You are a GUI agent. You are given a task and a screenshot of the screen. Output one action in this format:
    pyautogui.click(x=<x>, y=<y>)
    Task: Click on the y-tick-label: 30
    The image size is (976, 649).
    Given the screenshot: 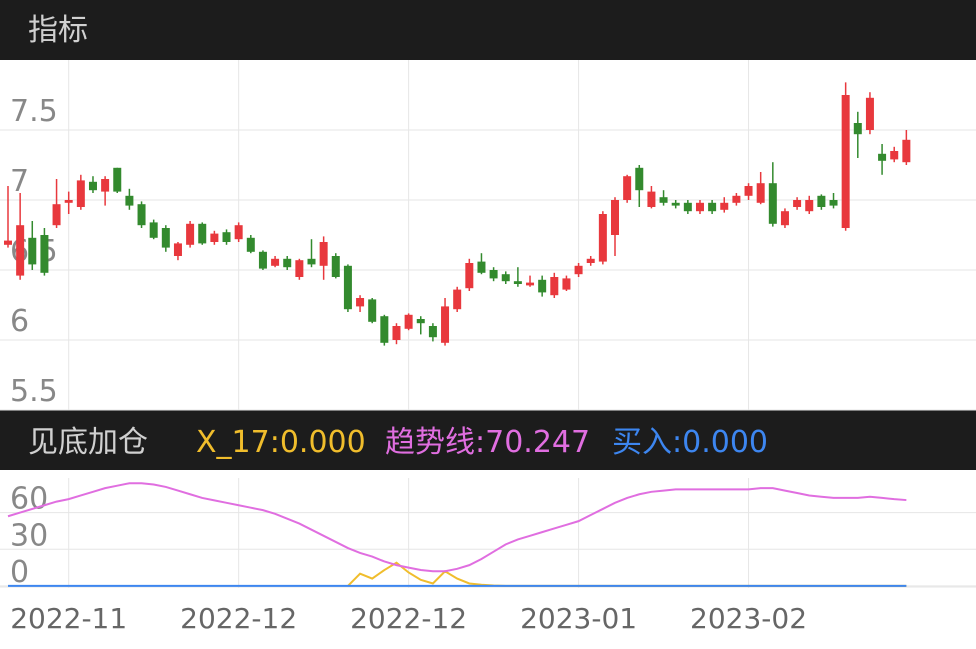 What is the action you would take?
    pyautogui.click(x=29, y=535)
    